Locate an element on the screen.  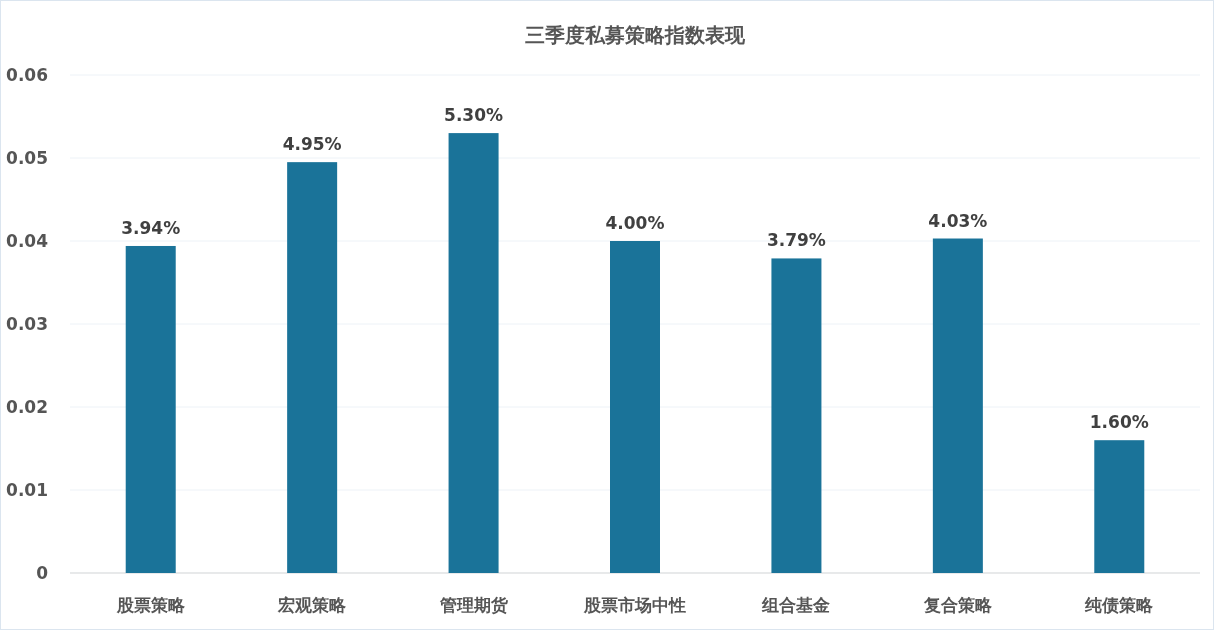
x-tick-label: 管理期货 is located at coordinates (473, 605).